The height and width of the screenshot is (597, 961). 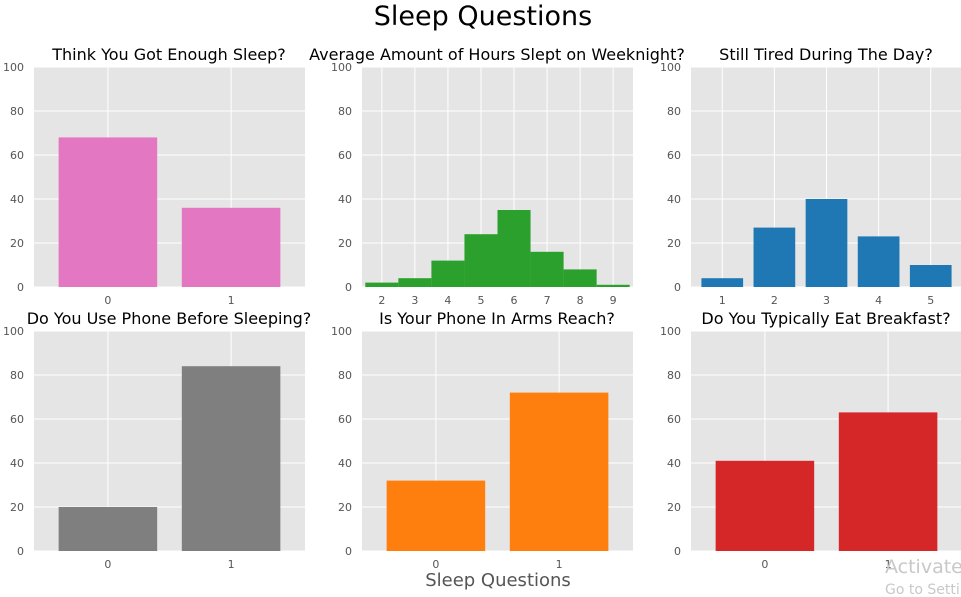 I want to click on watermark-settings: Go to Settir, so click(x=923, y=589).